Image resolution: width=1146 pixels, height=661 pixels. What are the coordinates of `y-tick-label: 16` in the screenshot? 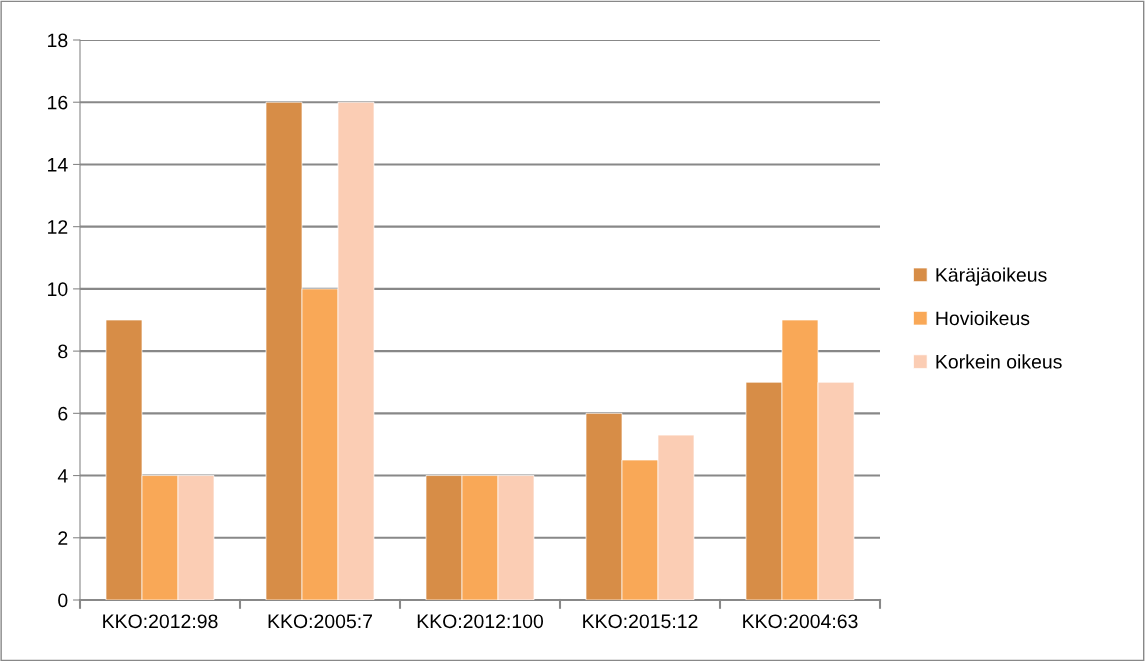 It's located at (58, 102).